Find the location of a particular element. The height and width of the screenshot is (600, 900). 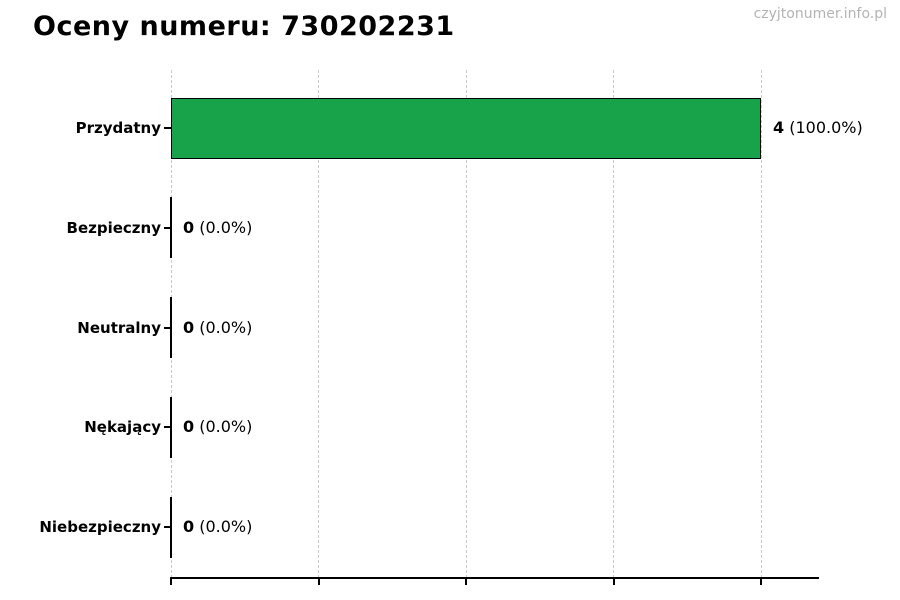

page-title: Oceny numeru: 730202231 is located at coordinates (244, 26).